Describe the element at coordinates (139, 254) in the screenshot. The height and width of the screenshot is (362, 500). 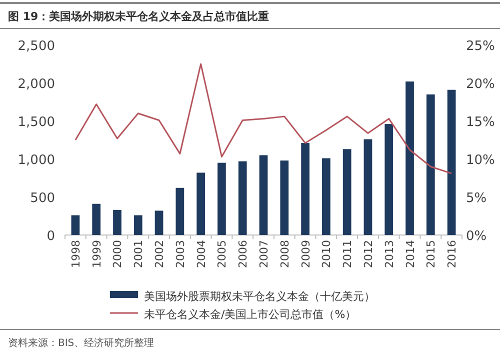
I see `x-tick-label: 2001` at that location.